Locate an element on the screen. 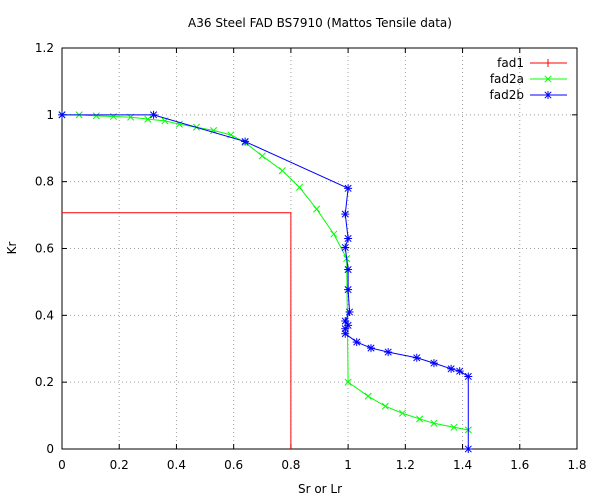  y-axis-label: Kr is located at coordinates (12, 248).